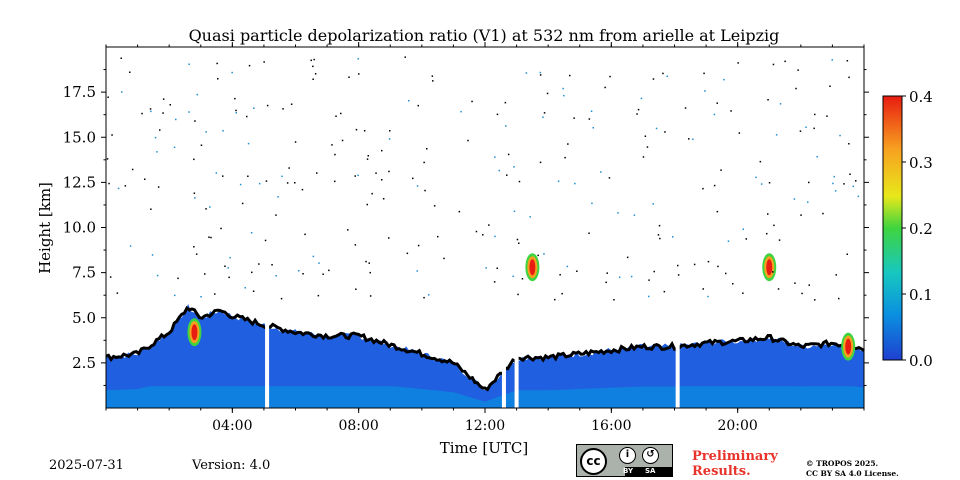 This screenshot has width=960, height=480. I want to click on preliminary-notice: Preliminary Results., so click(735, 464).